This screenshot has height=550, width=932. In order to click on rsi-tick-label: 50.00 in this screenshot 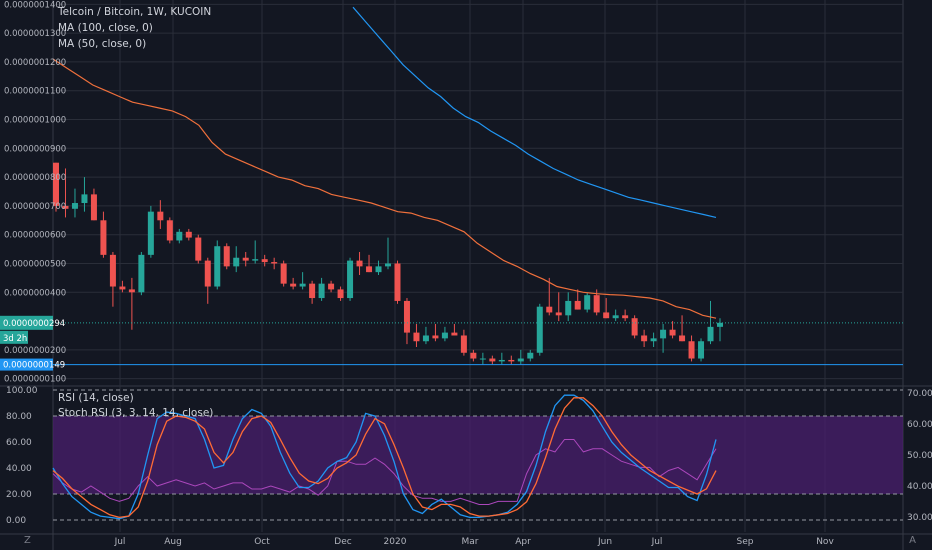, I will do `click(919, 456)`.